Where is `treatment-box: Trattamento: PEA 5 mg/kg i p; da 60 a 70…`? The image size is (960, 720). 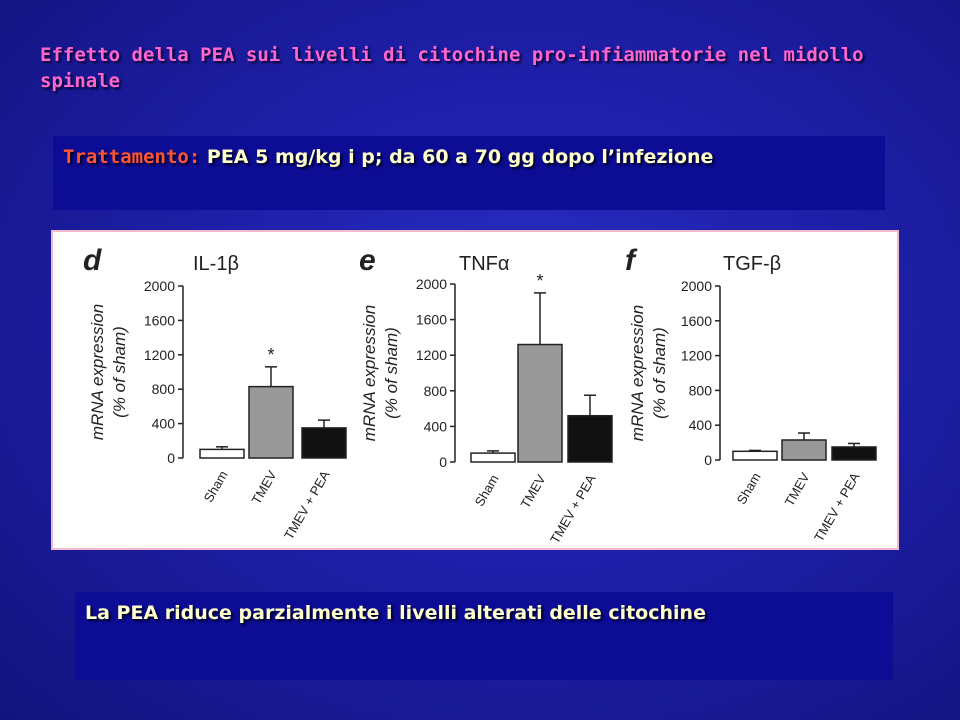
treatment-box: Trattamento: PEA 5 mg/kg i p; da 60 a 70… is located at coordinates (469, 173).